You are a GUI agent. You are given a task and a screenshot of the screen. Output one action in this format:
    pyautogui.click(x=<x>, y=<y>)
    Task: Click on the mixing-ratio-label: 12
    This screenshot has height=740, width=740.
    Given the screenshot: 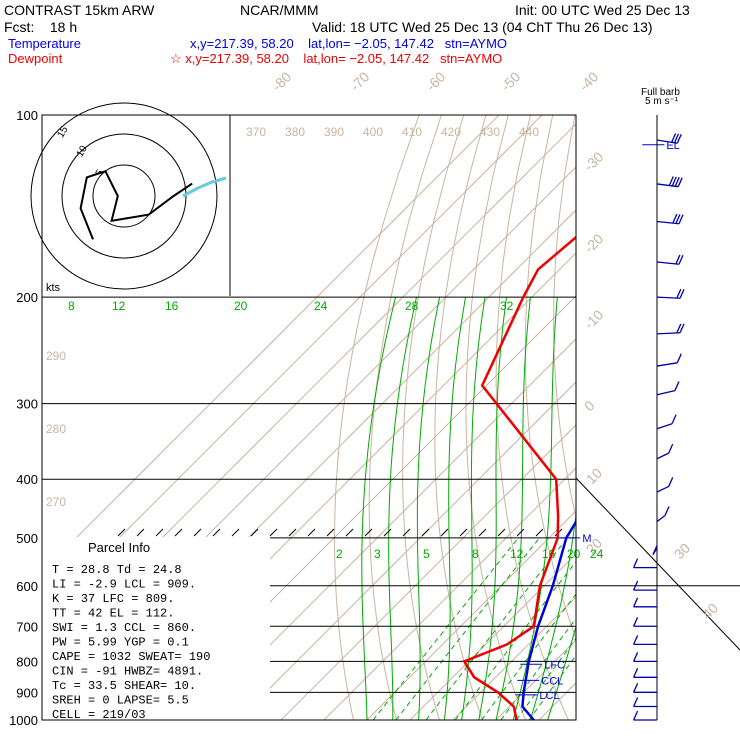 What is the action you would take?
    pyautogui.click(x=119, y=306)
    